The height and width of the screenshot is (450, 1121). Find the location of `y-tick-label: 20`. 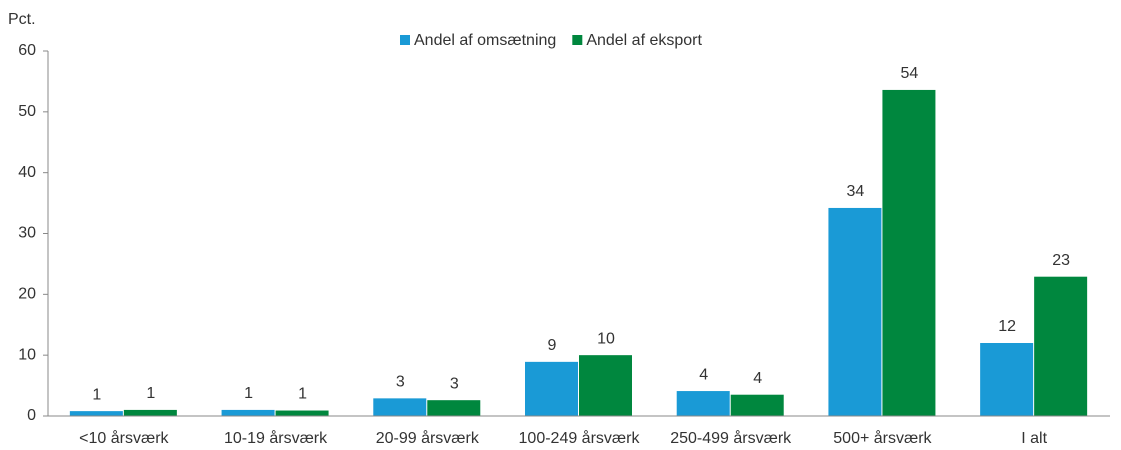

y-tick-label: 20 is located at coordinates (27, 294).